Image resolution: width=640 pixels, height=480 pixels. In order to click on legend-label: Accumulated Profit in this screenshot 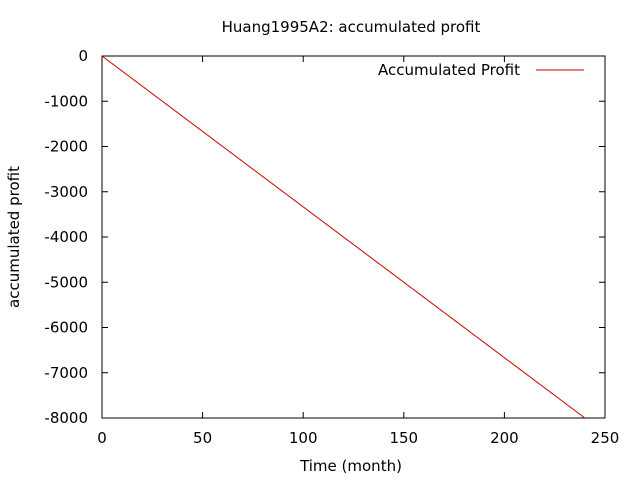, I will do `click(449, 70)`.